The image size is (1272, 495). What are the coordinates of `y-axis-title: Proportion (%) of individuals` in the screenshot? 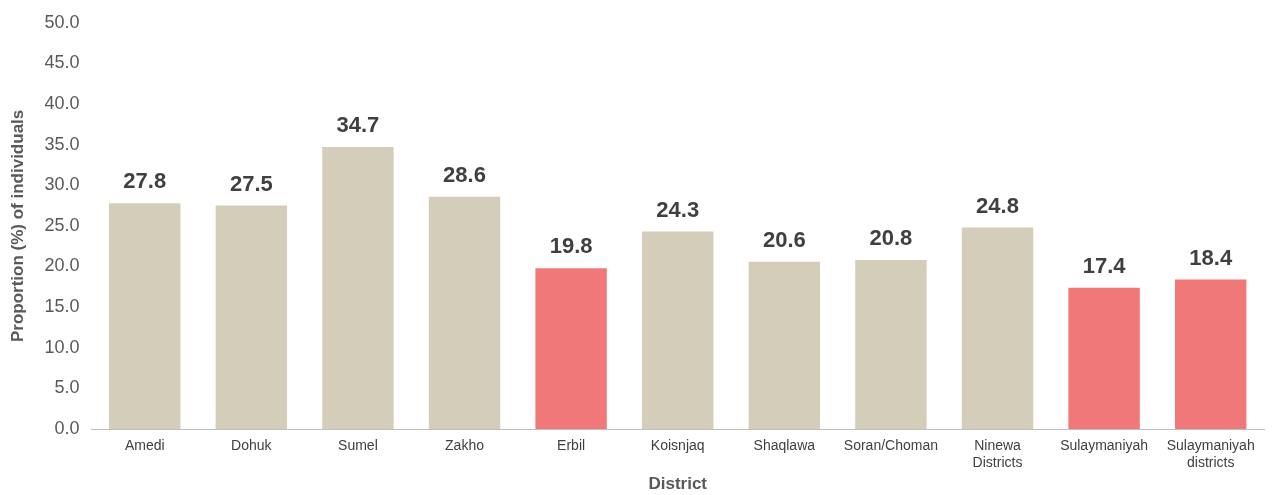 It's located at (17, 226).